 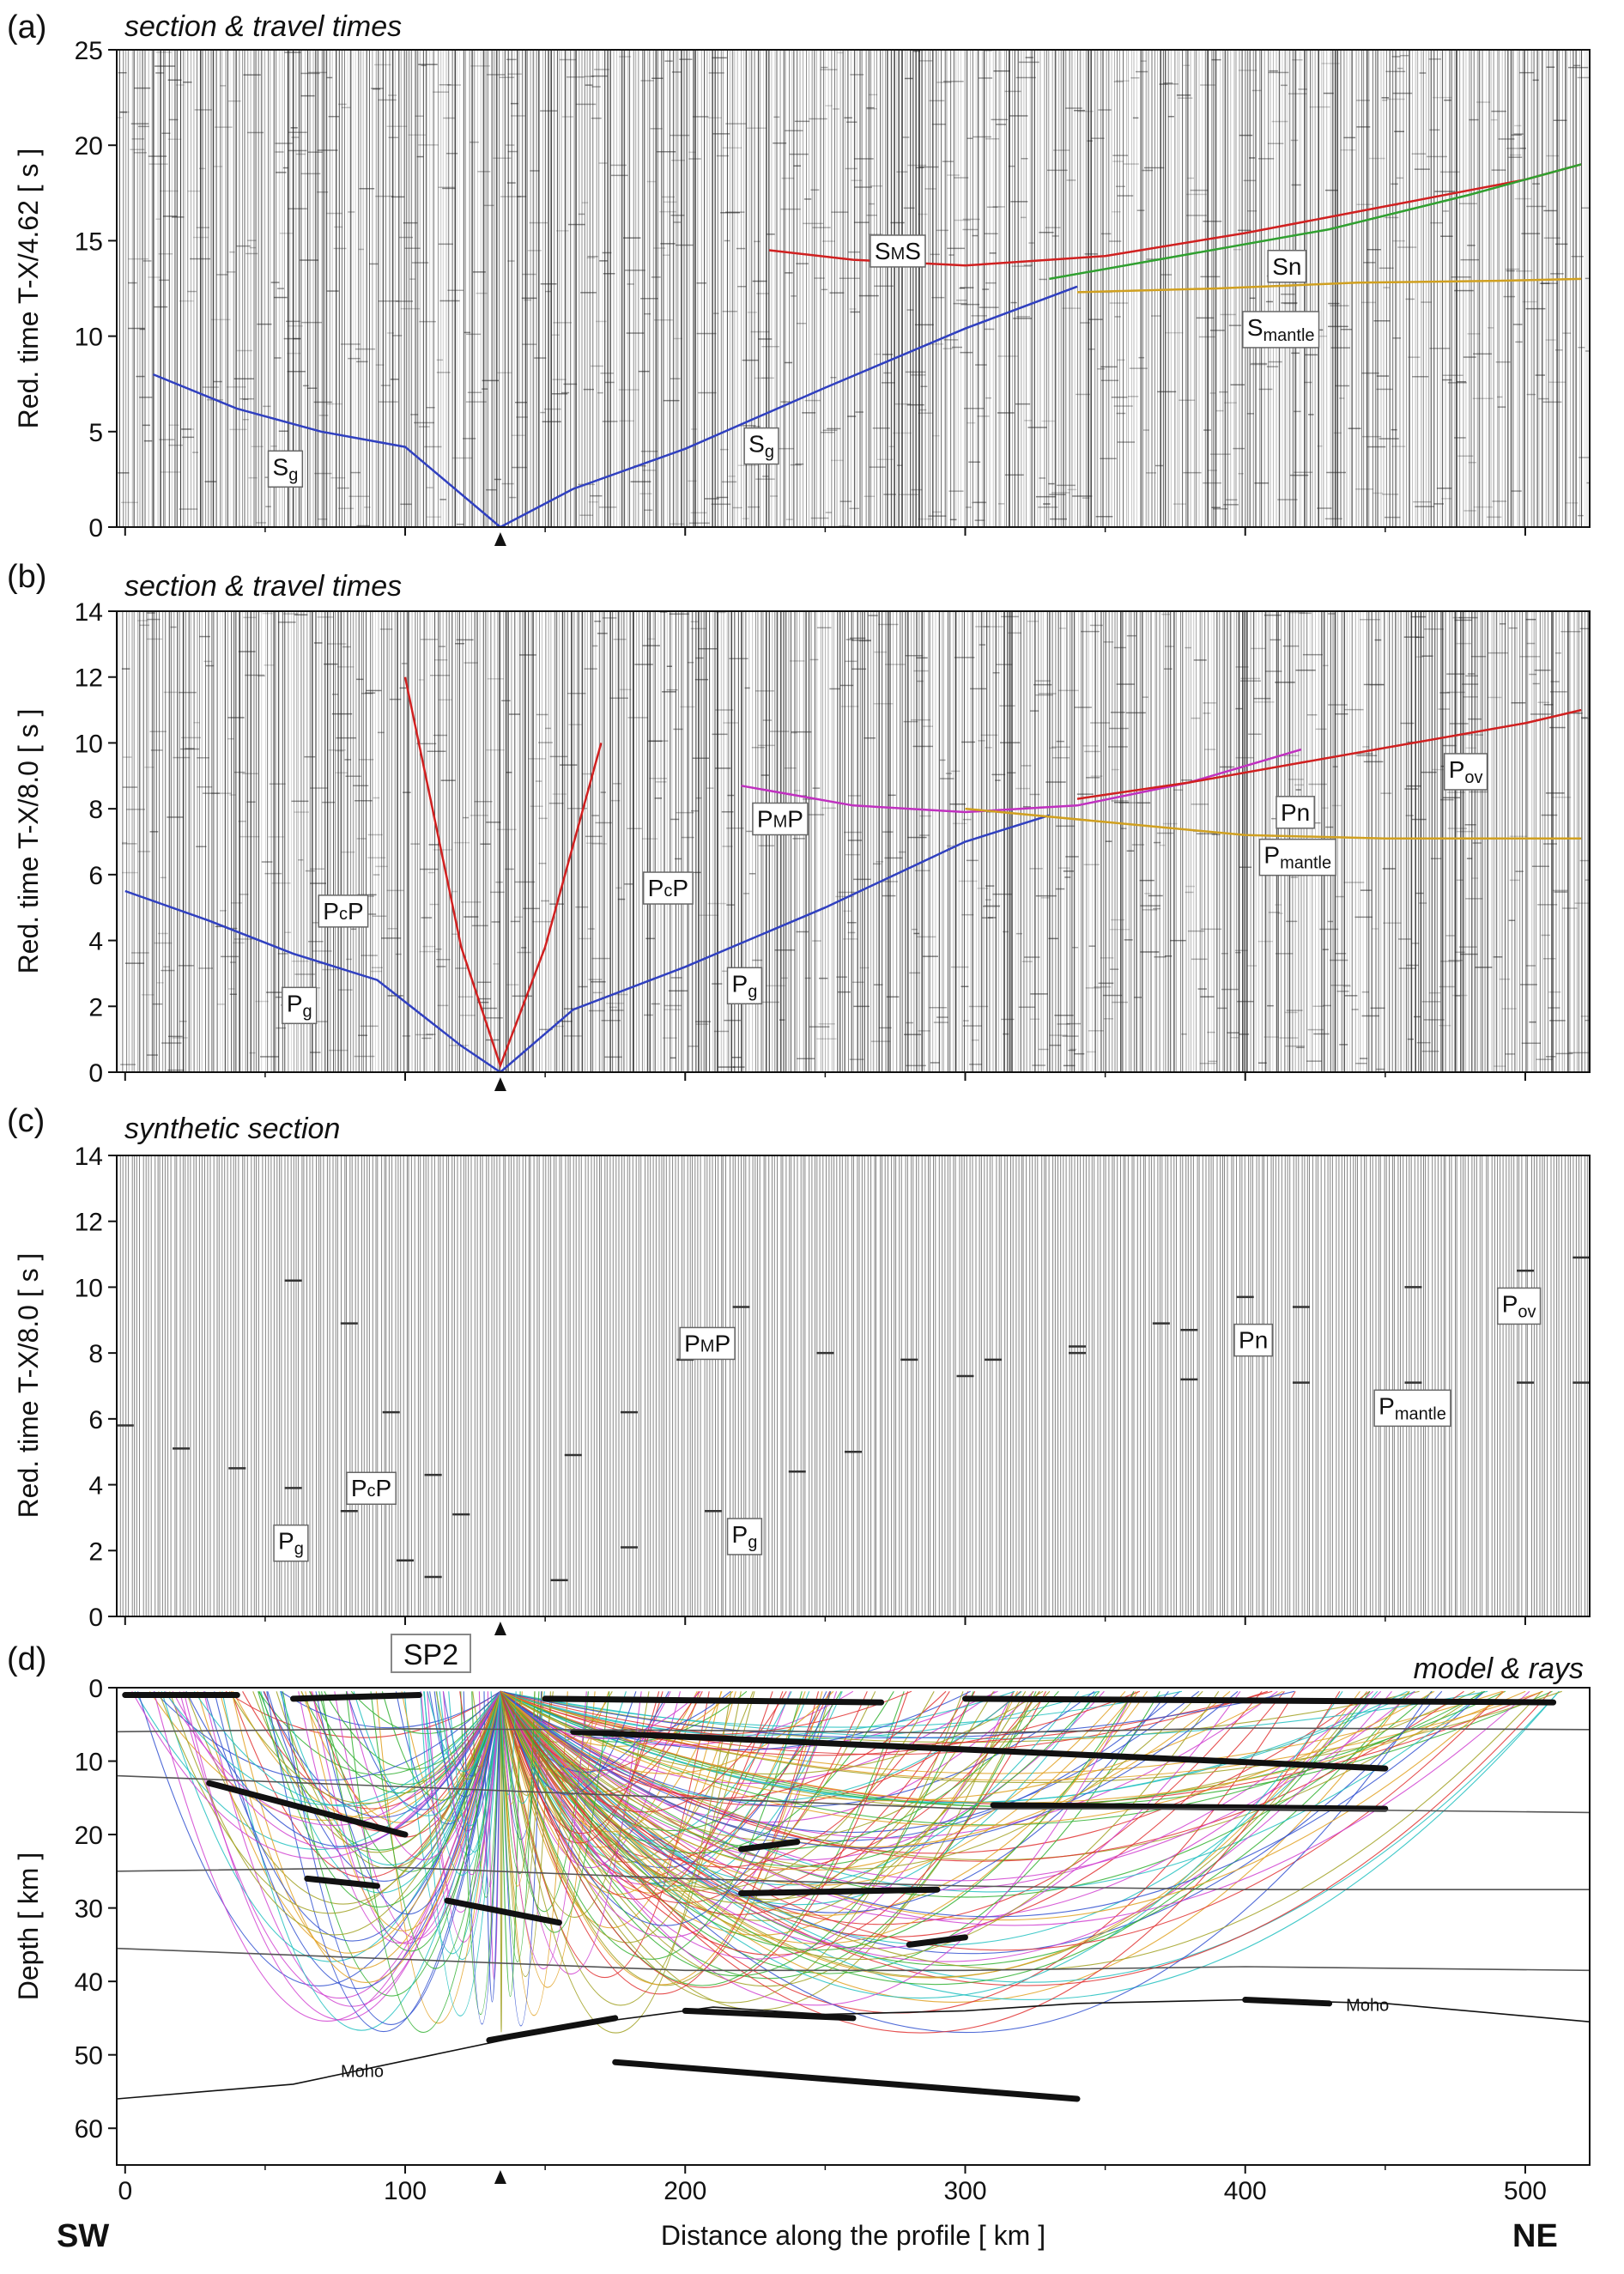 I want to click on side-sw-label: SW, so click(x=83, y=2236).